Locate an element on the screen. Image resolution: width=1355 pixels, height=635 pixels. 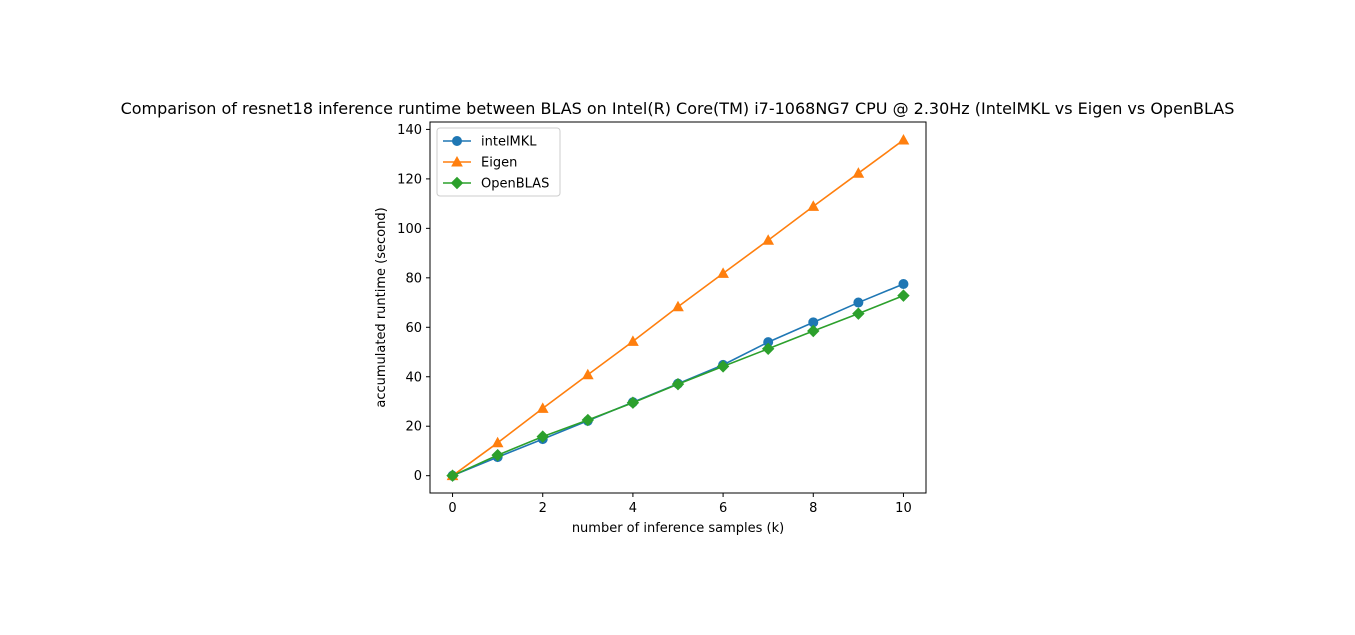
y-tick-label: 60 is located at coordinates (413, 328).